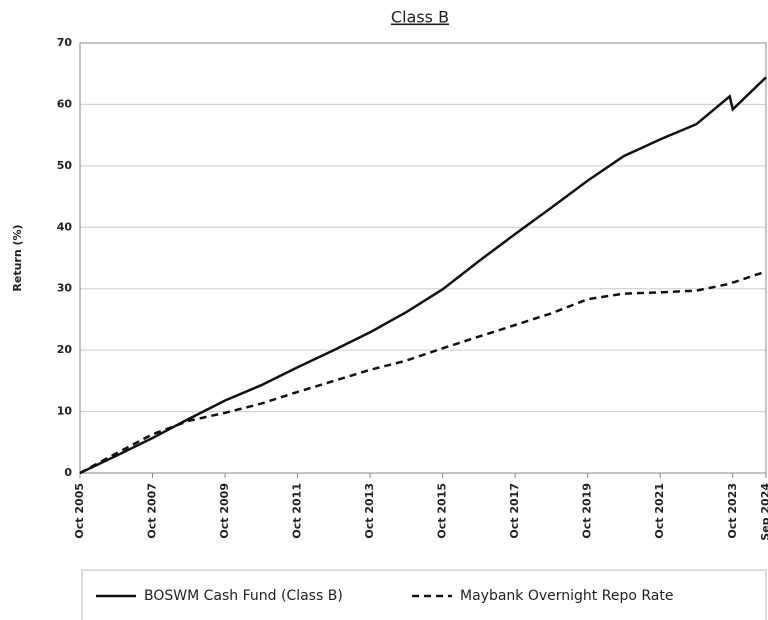 The image size is (768, 620). What do you see at coordinates (732, 511) in the screenshot?
I see `x-tick-label: Oct 2023` at bounding box center [732, 511].